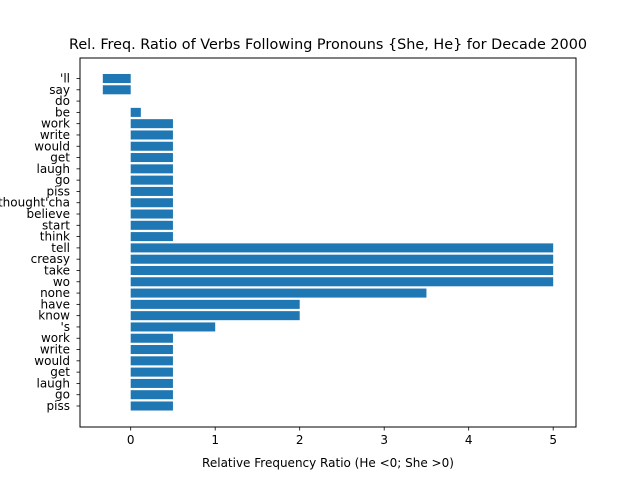 The width and height of the screenshot is (640, 480). What do you see at coordinates (60, 372) in the screenshot?
I see `y-tick-label-26: get` at bounding box center [60, 372].